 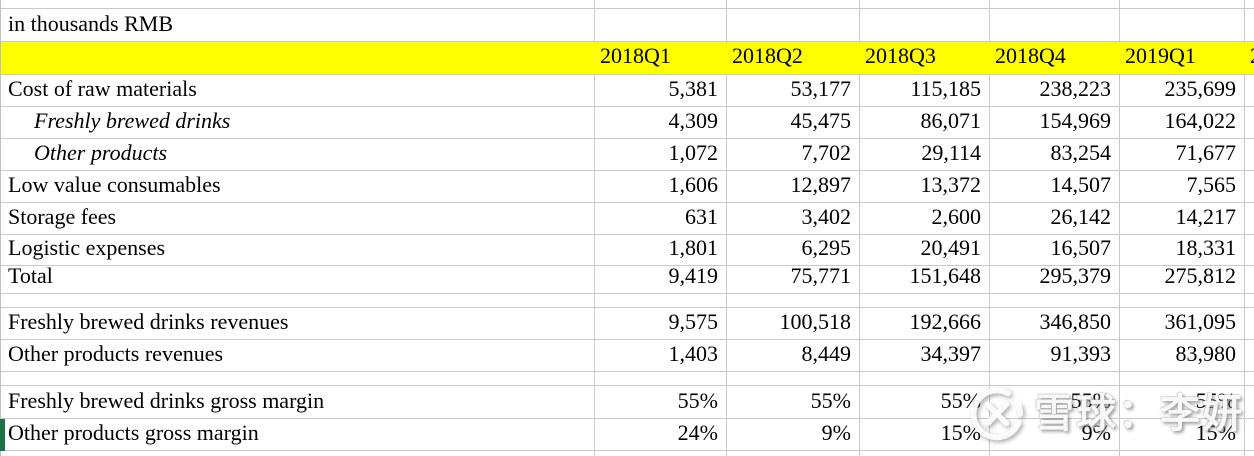 What do you see at coordinates (1055, 123) in the screenshot?
I see `value-cell: 154,969` at bounding box center [1055, 123].